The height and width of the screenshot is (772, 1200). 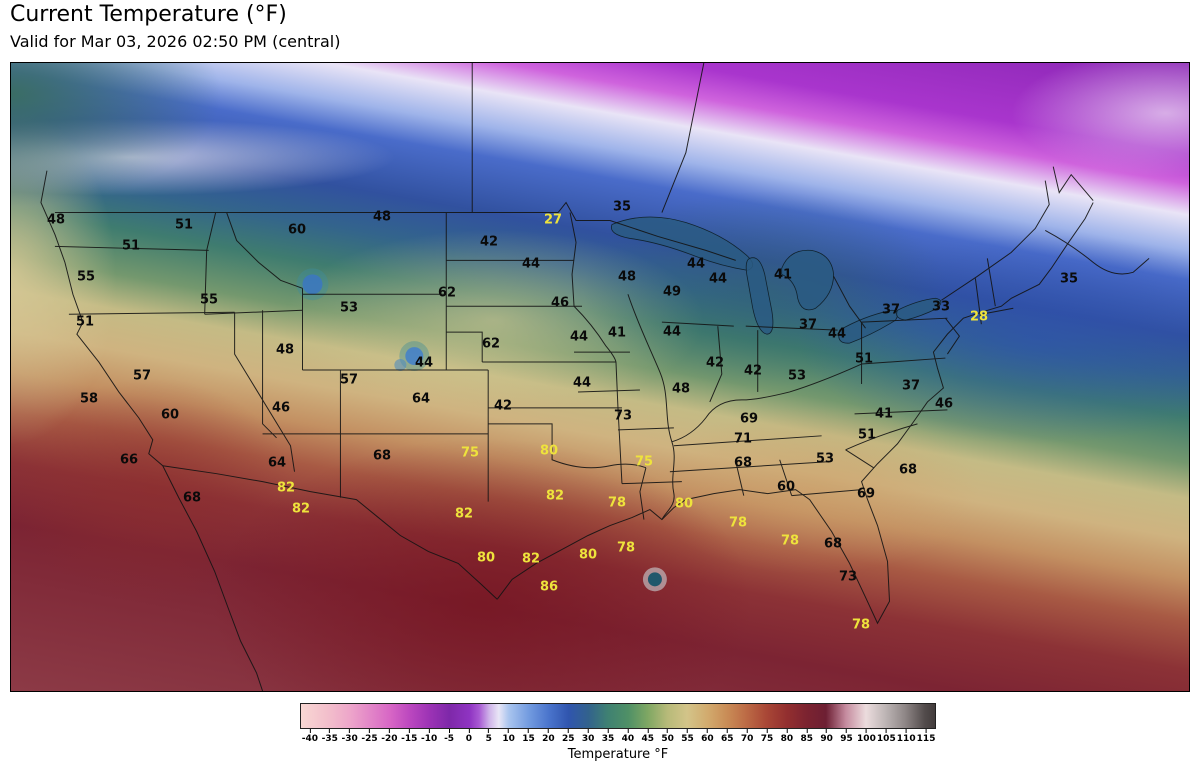 What do you see at coordinates (142, 376) in the screenshot?
I see `station-temp-label: 57` at bounding box center [142, 376].